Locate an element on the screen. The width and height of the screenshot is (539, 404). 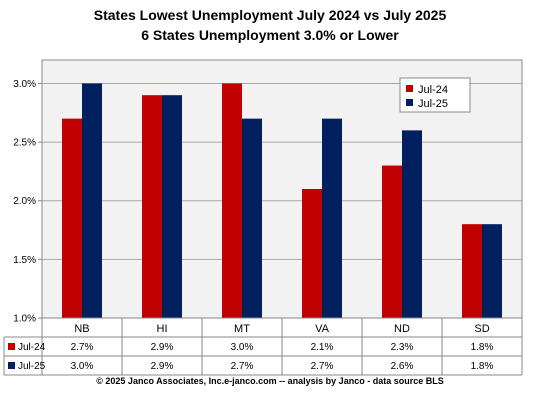
bar-jul-25-va is located at coordinates (332, 218).